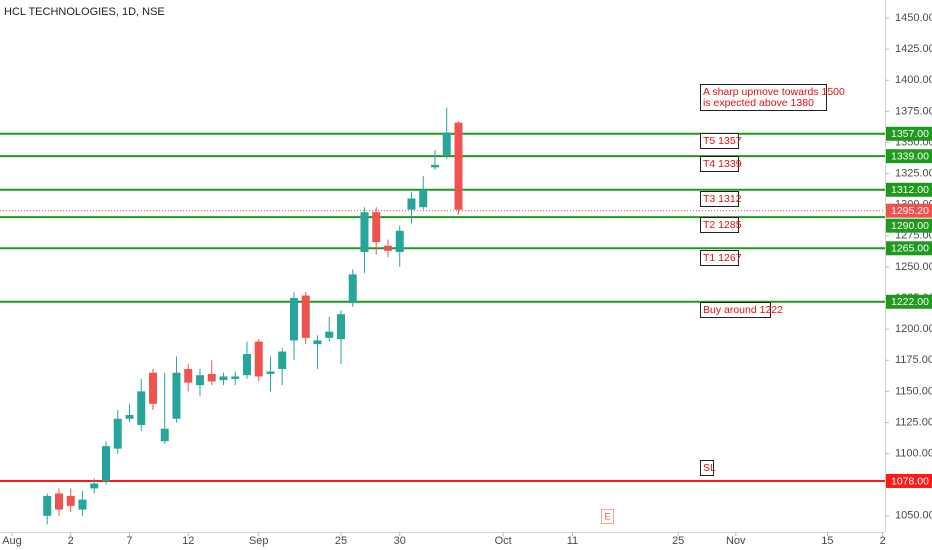 The image size is (932, 550). What do you see at coordinates (913, 18) in the screenshot?
I see `y-tick-label: 1450.00` at bounding box center [913, 18].